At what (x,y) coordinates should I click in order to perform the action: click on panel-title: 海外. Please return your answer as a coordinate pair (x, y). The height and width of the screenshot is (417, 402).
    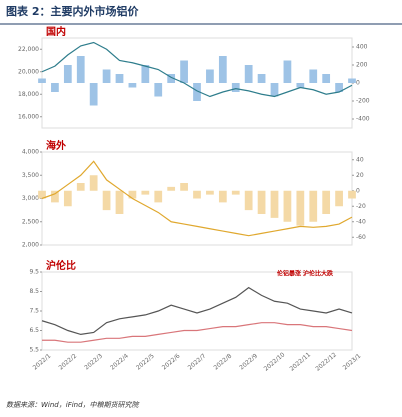
    Looking at the image, I should click on (56, 145).